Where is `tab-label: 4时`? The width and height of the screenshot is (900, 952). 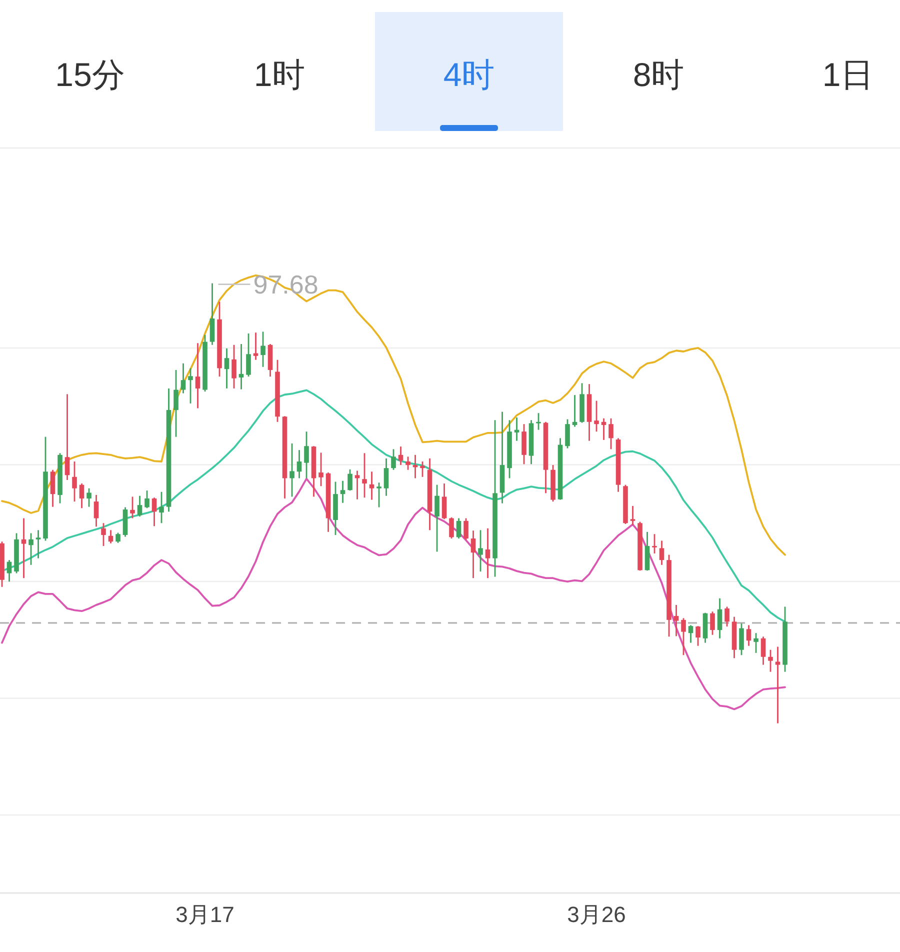 tab-label: 4时 is located at coordinates (469, 74).